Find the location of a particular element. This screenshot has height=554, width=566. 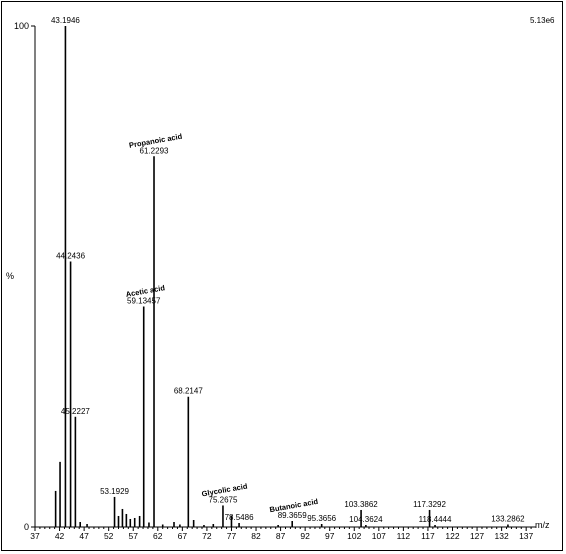

peak-label: 43.1946 is located at coordinates (65, 20).